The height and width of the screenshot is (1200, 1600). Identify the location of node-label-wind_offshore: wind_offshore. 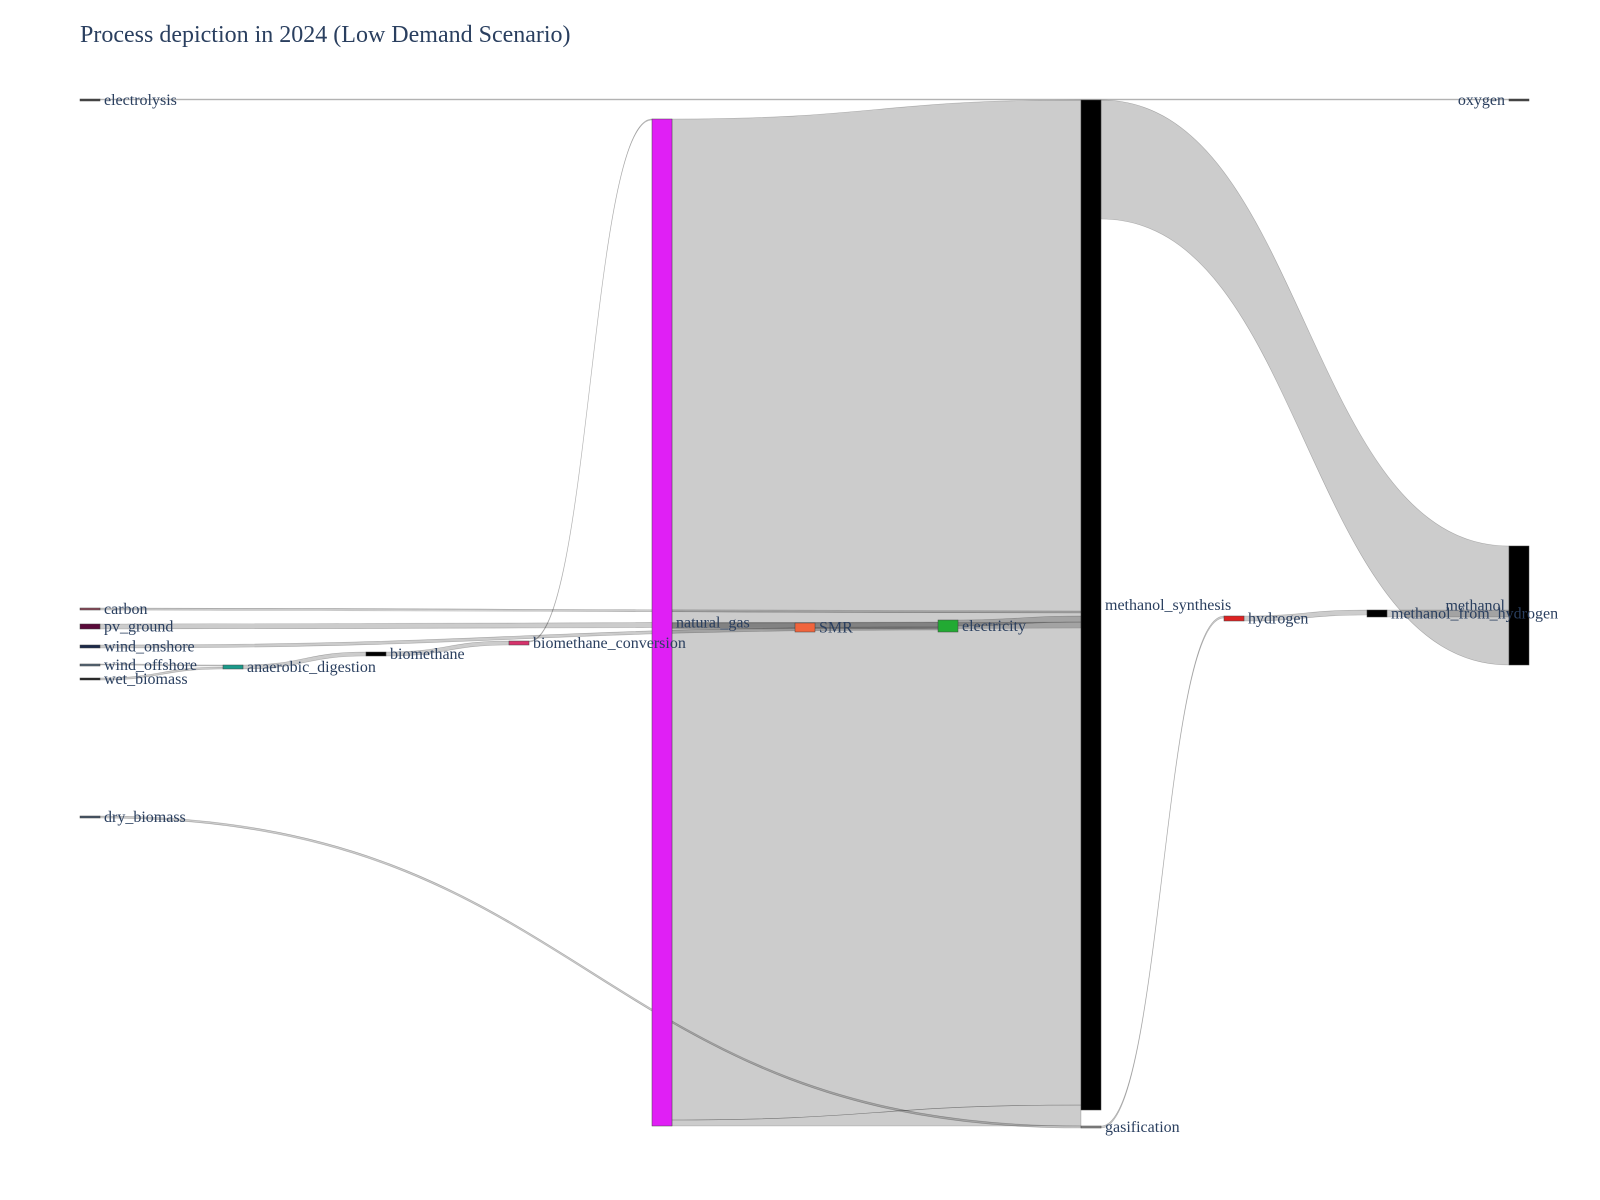
(150, 665).